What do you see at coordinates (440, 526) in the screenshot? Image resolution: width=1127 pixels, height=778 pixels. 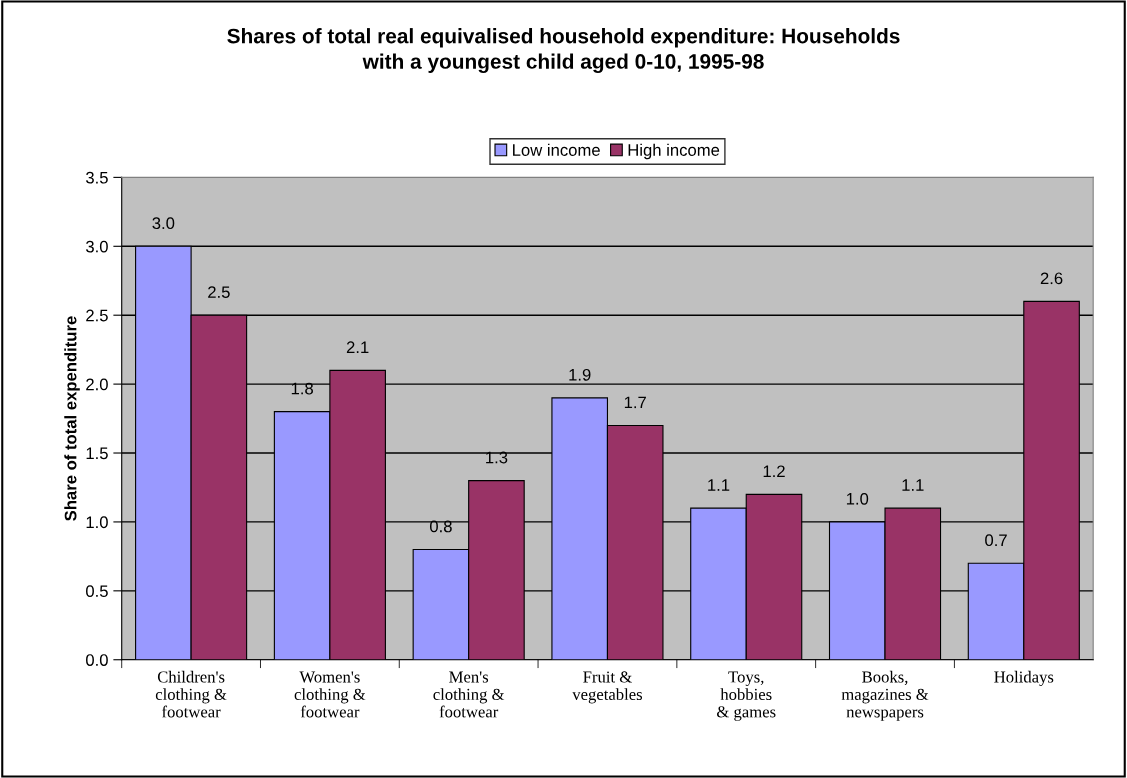 I see `data-label: 0.8` at bounding box center [440, 526].